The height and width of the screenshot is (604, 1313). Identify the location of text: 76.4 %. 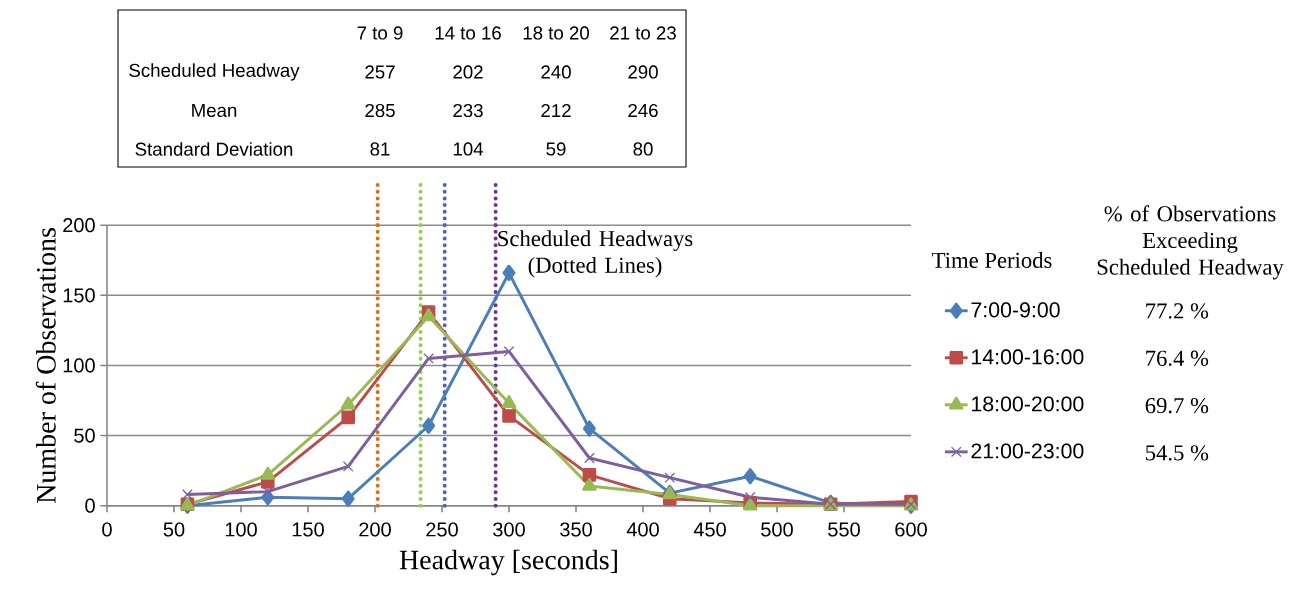
(1177, 358).